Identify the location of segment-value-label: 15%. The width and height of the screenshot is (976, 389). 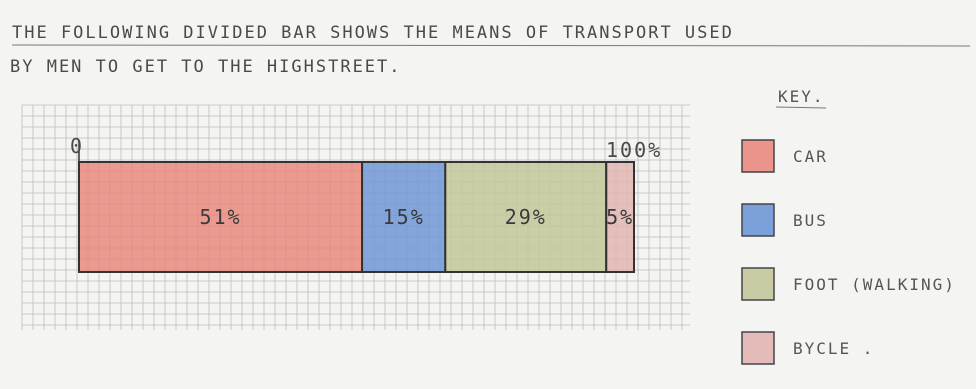
(404, 217).